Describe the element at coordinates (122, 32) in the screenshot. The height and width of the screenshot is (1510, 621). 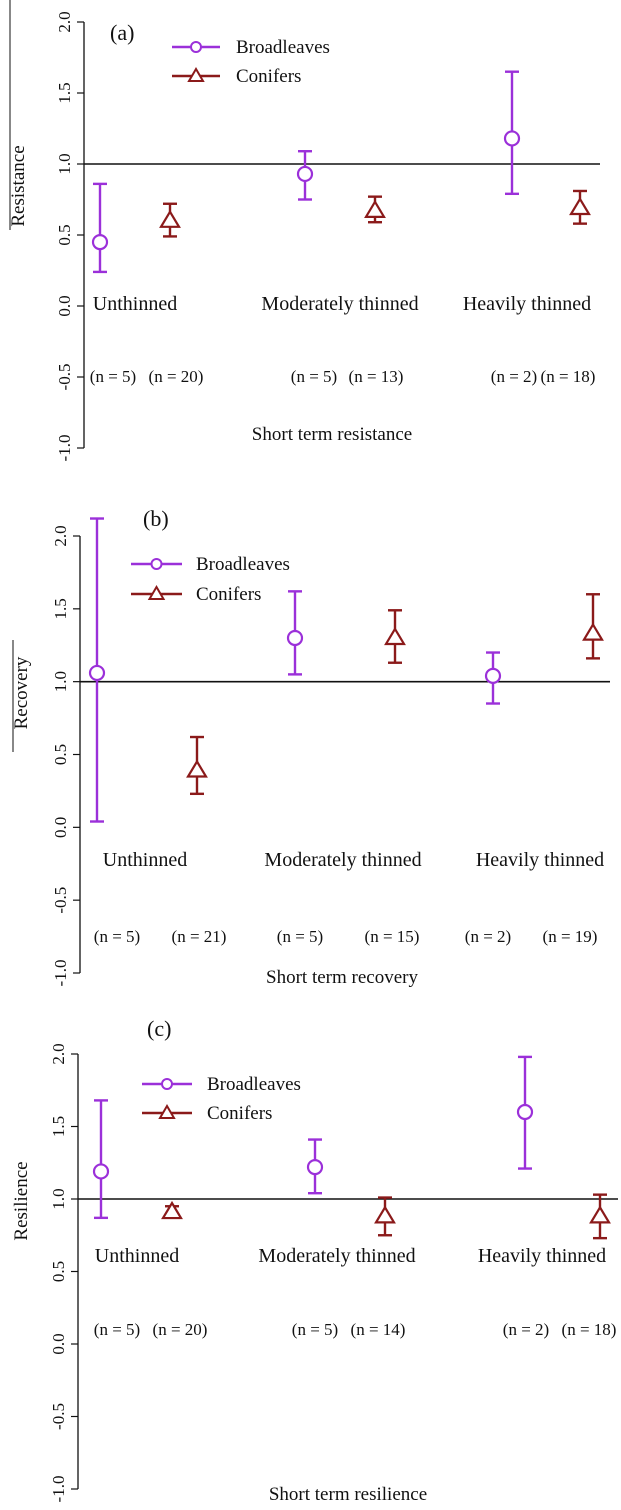
I see `panel-label: (a)` at that location.